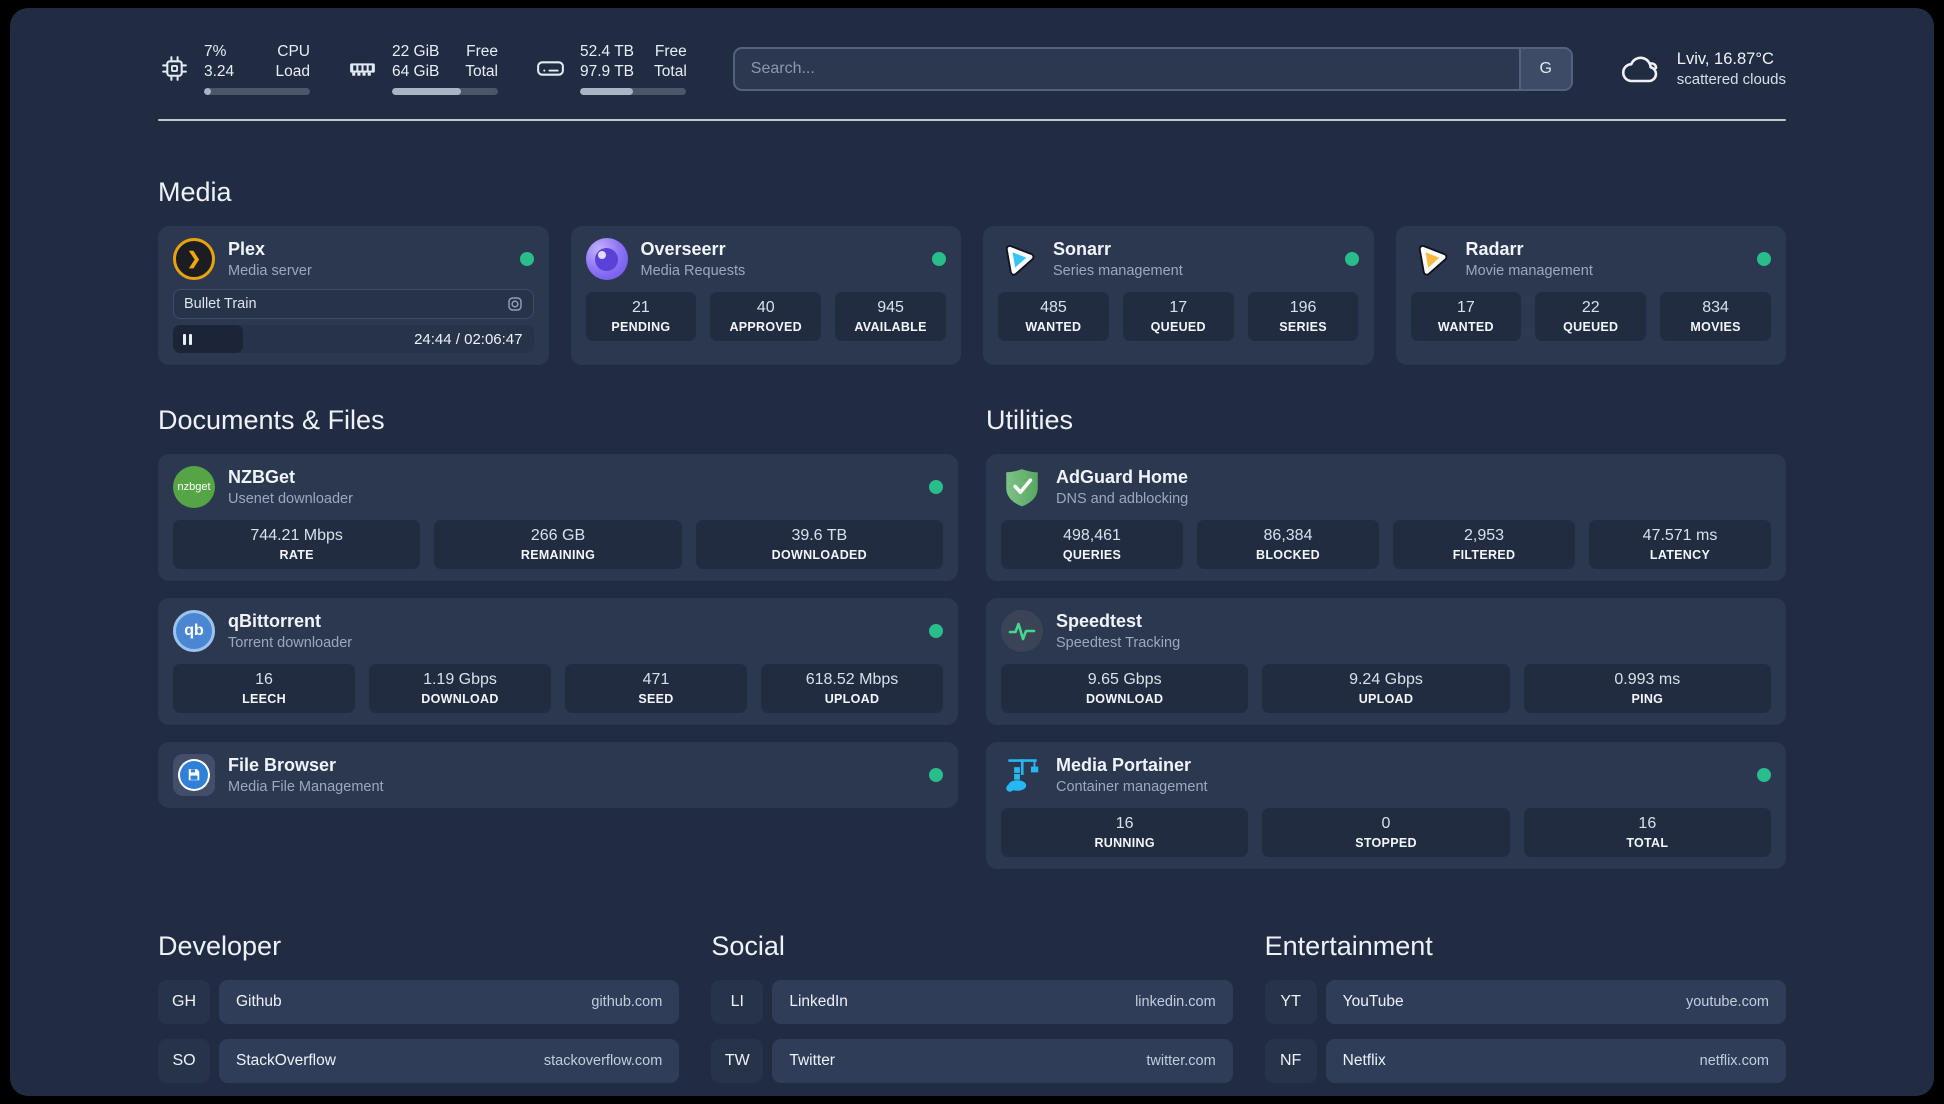 The image size is (1944, 1104). What do you see at coordinates (1099, 621) in the screenshot?
I see `app-name: Speedtest` at bounding box center [1099, 621].